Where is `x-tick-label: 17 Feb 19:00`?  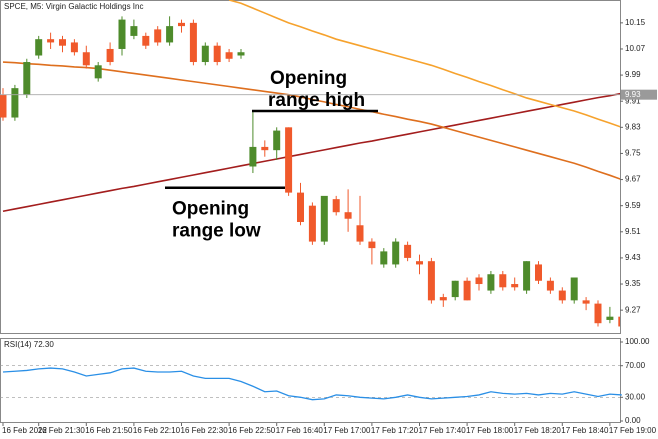
x-tick-label: 17 Feb 19:00 is located at coordinates (633, 430).